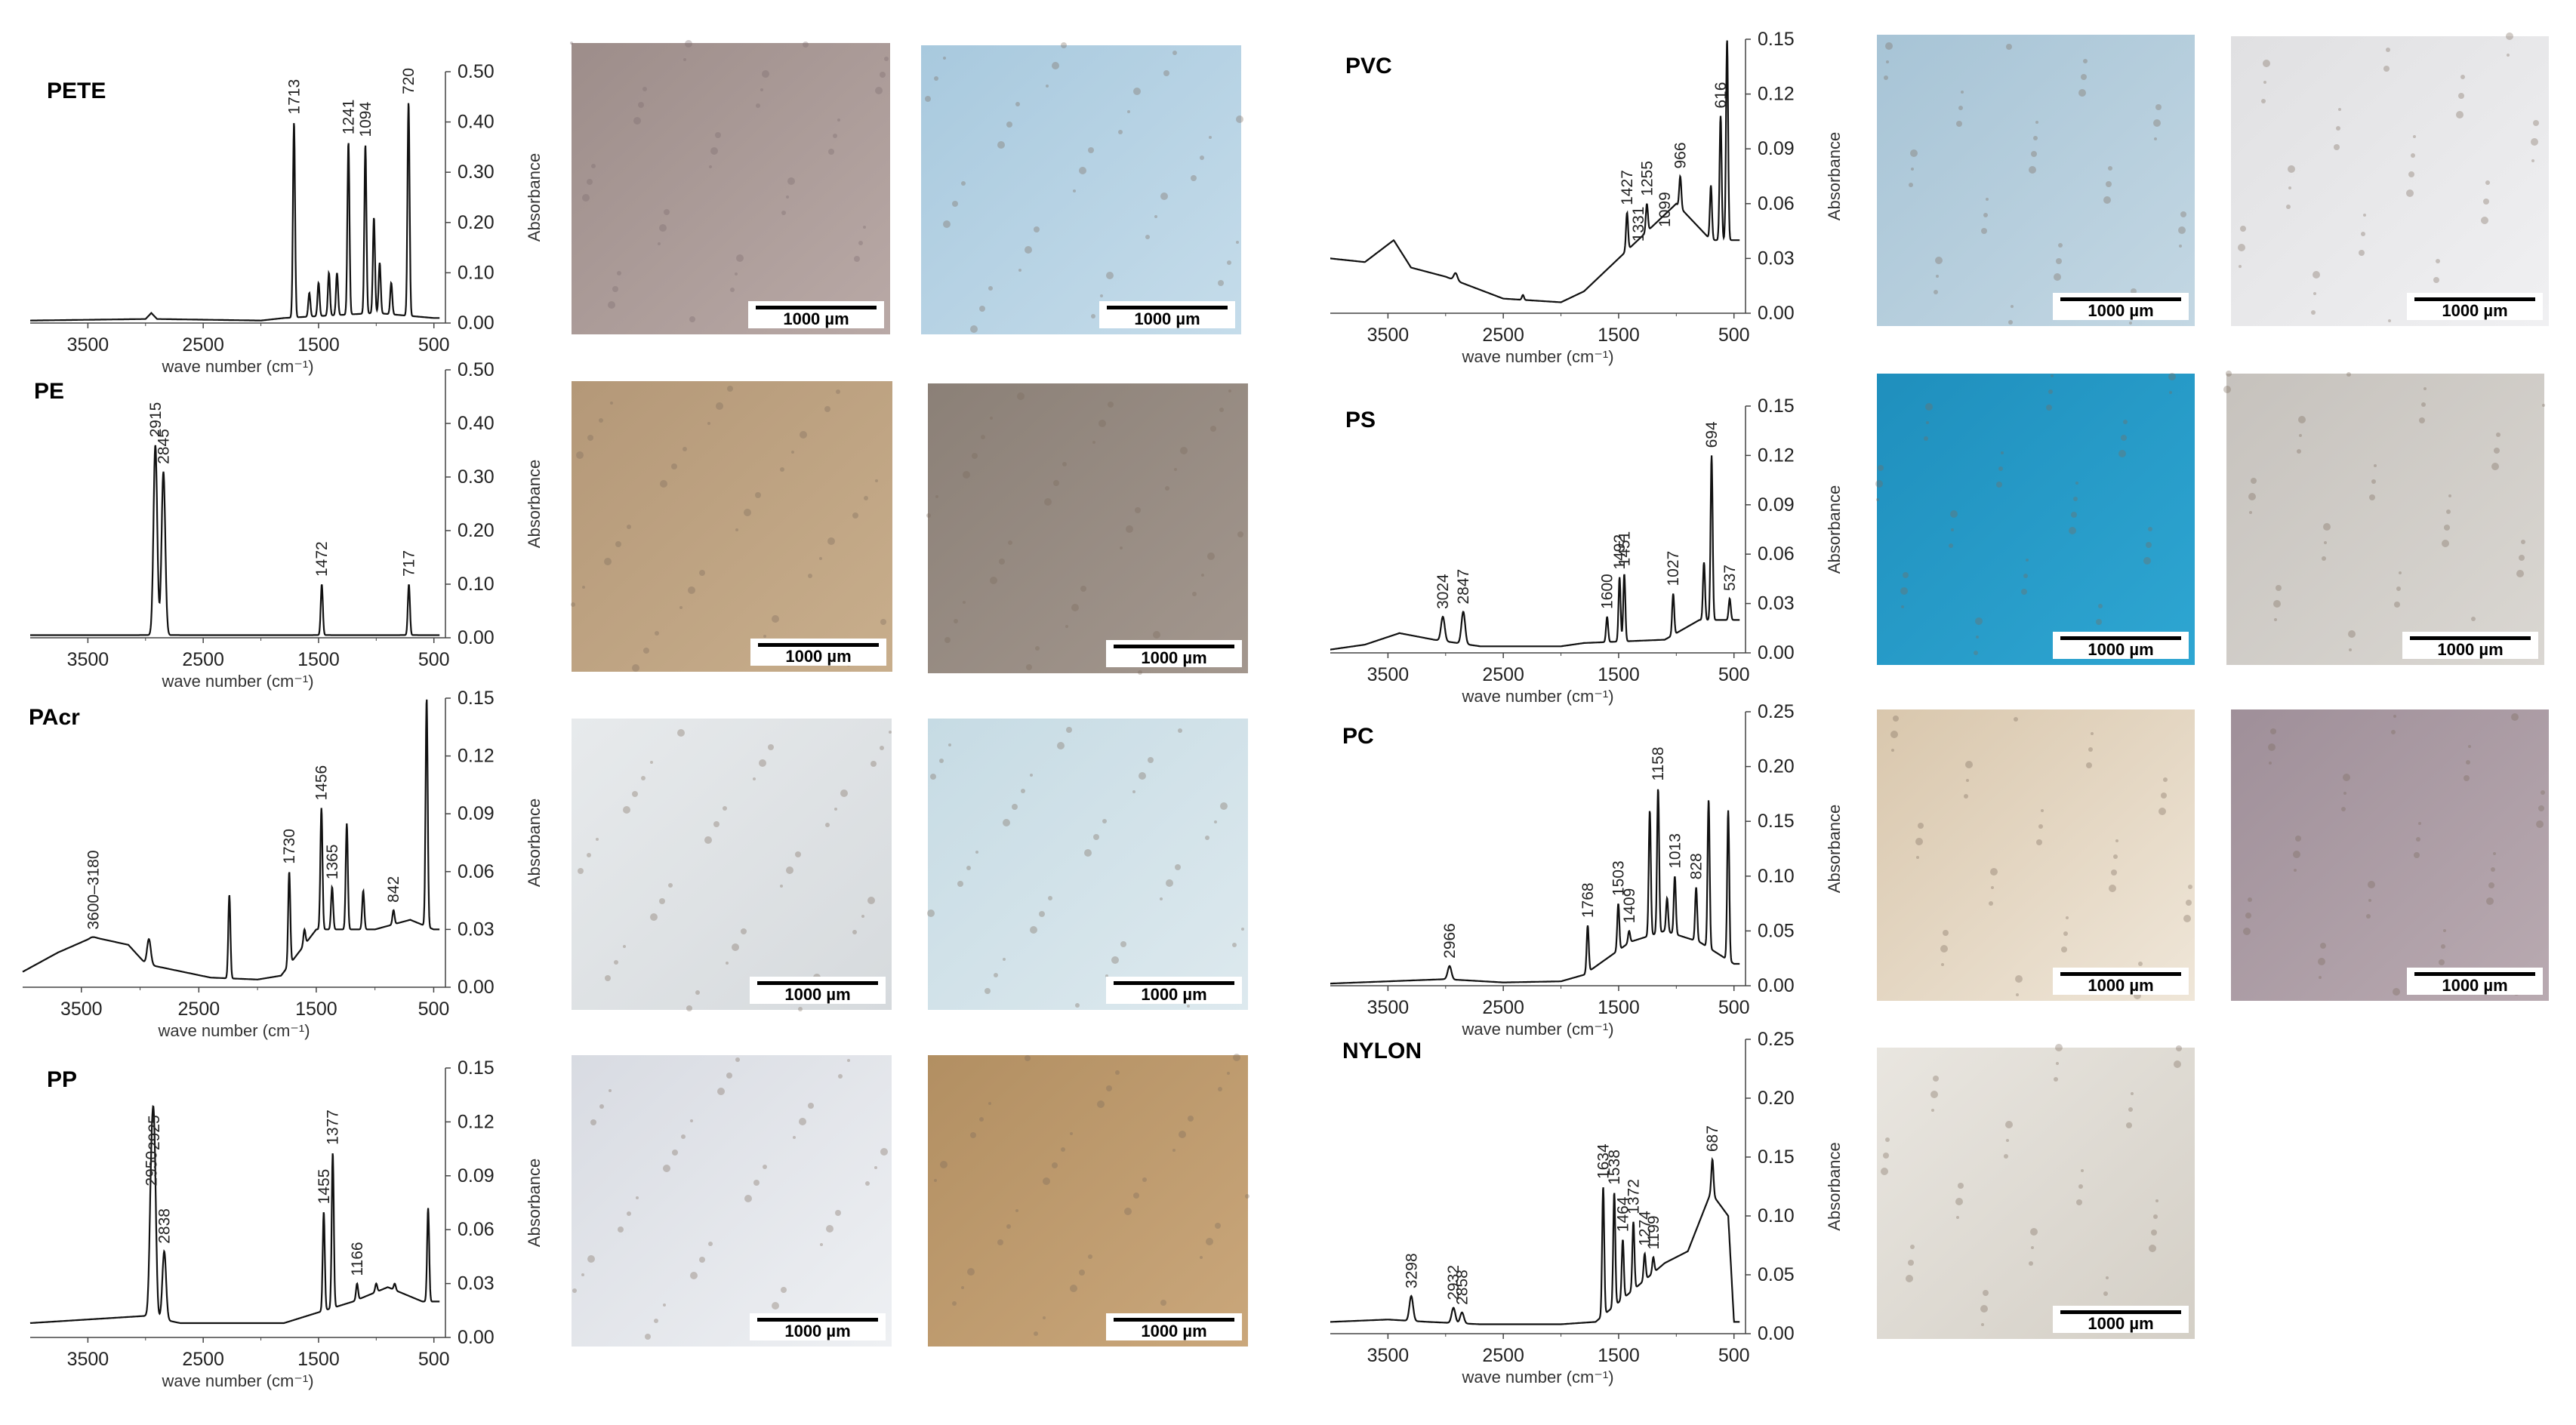 The width and height of the screenshot is (2576, 1425). I want to click on x-tick-label: 500, so click(434, 1359).